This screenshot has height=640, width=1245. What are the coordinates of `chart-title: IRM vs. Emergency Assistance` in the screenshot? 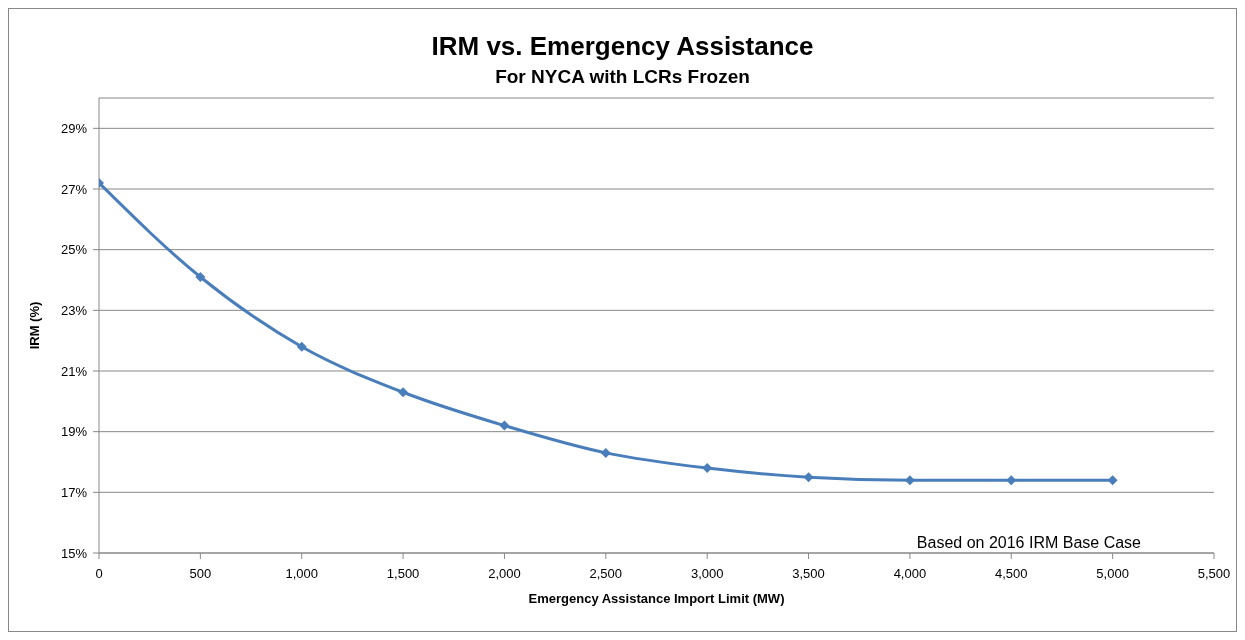 It's located at (622, 46).